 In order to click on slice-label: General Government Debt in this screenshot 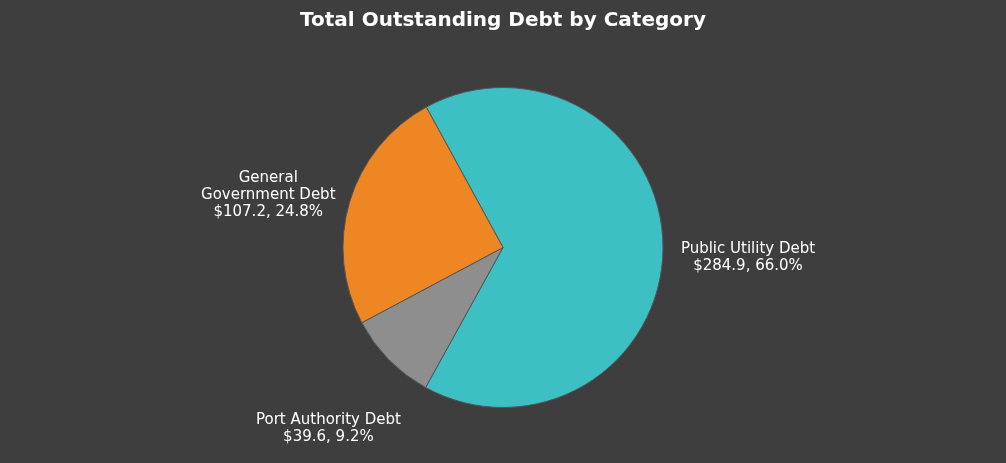, I will do `click(268, 186)`.